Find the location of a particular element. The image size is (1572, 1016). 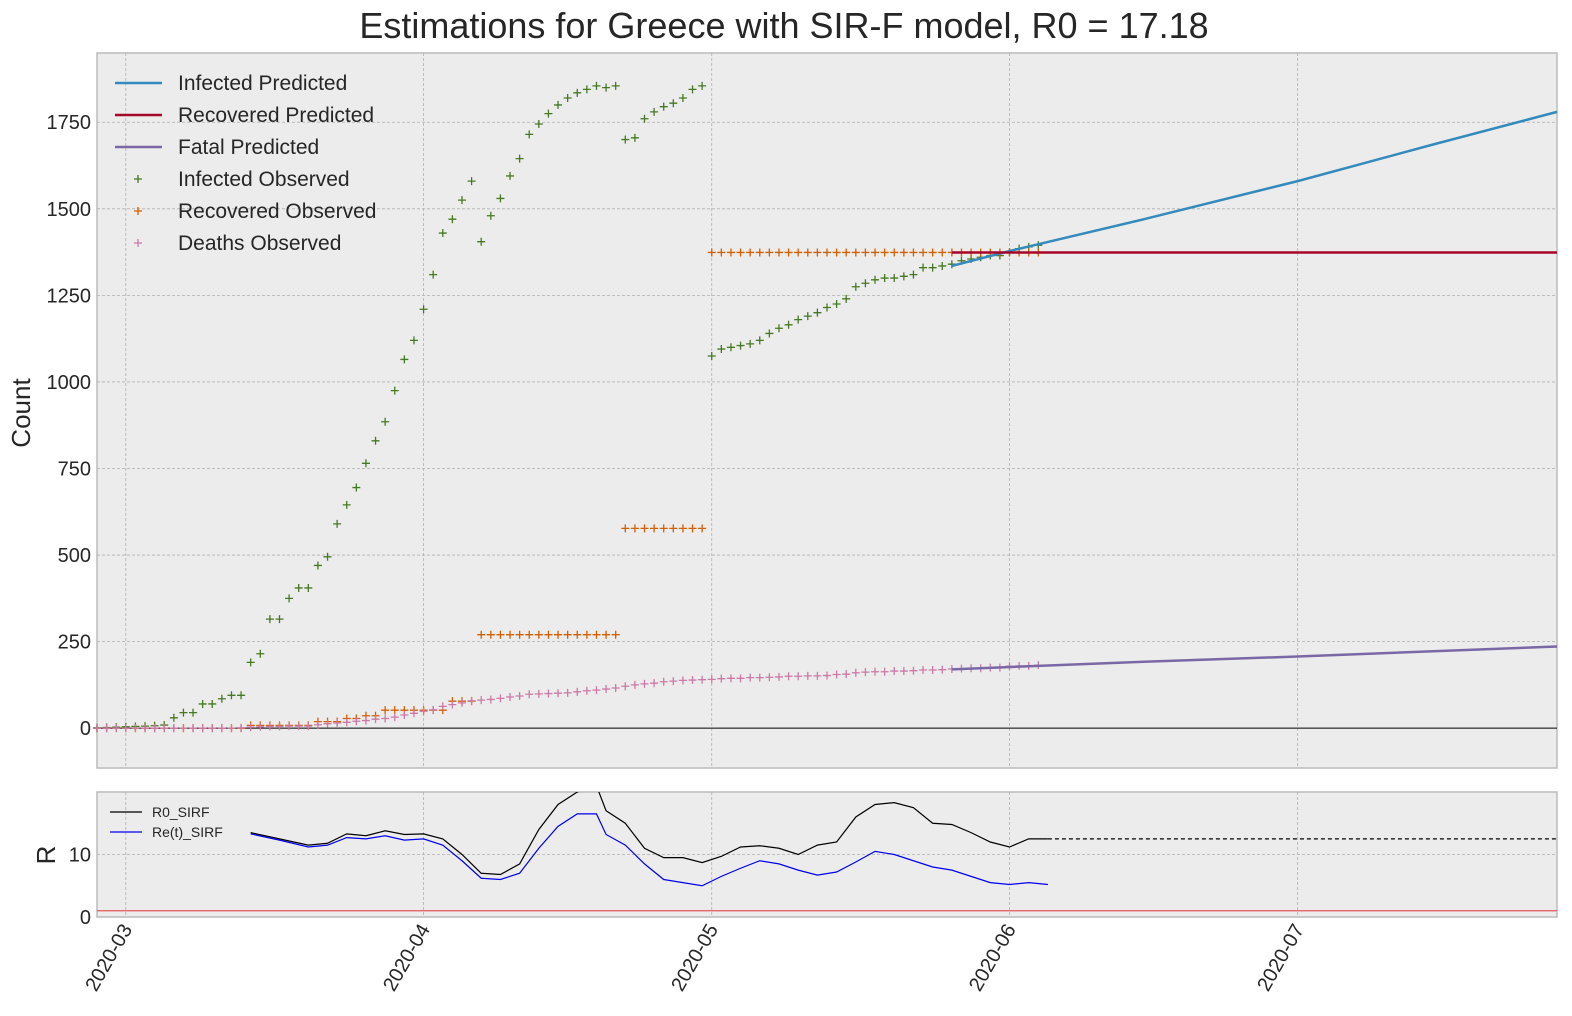

y-tick-label: 750 is located at coordinates (74, 469).